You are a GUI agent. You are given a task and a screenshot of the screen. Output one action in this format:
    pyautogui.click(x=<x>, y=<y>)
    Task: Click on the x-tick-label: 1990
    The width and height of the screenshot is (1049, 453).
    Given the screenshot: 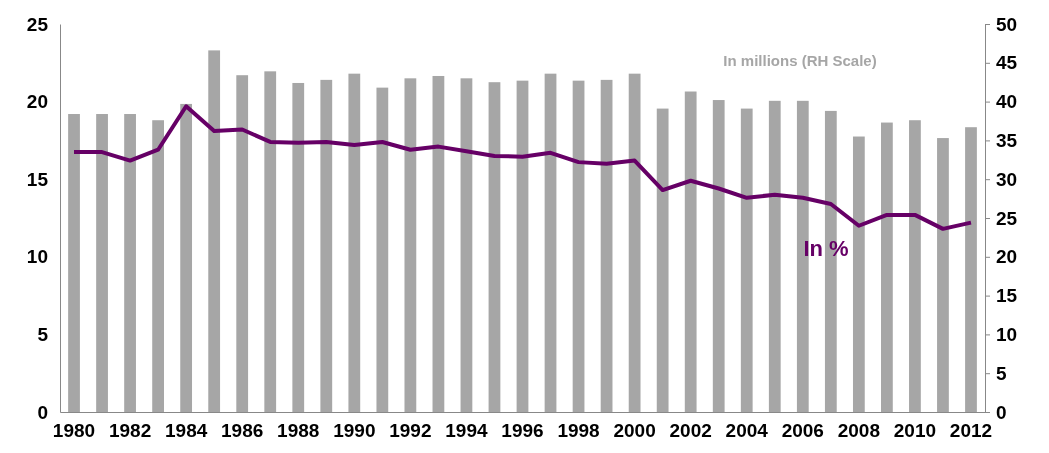 What is the action you would take?
    pyautogui.click(x=354, y=431)
    